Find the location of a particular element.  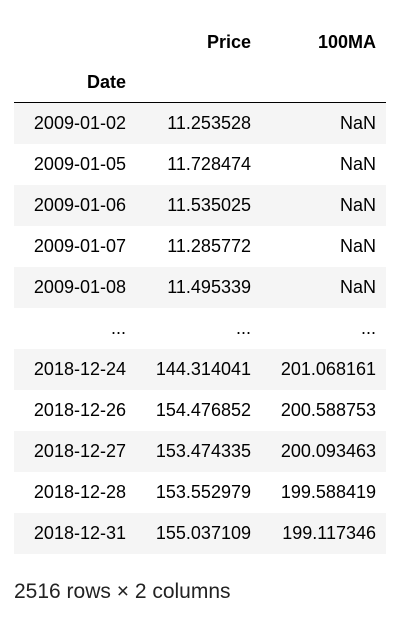

table-row: 2009-01-05 11.728474 NaN is located at coordinates (200, 164).